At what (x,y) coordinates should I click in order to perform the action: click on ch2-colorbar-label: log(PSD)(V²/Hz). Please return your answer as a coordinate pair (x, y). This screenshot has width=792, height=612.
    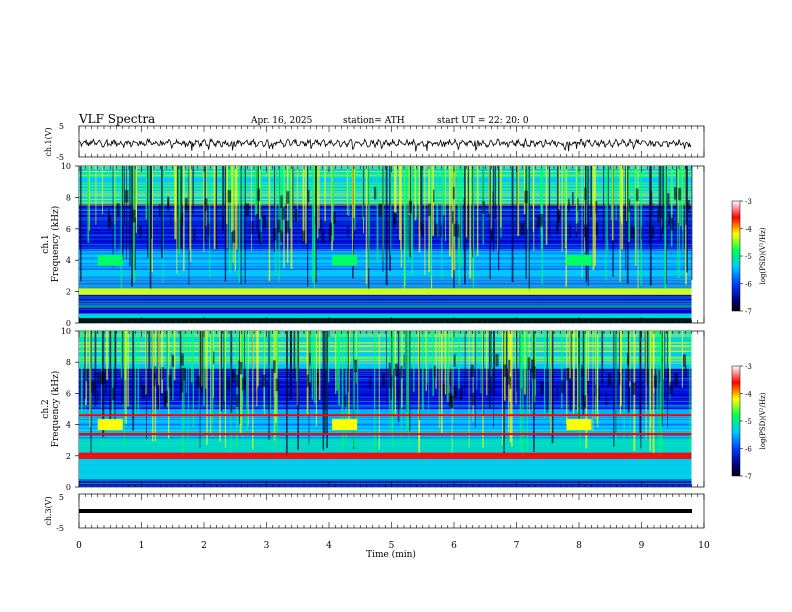
    Looking at the image, I should click on (763, 420).